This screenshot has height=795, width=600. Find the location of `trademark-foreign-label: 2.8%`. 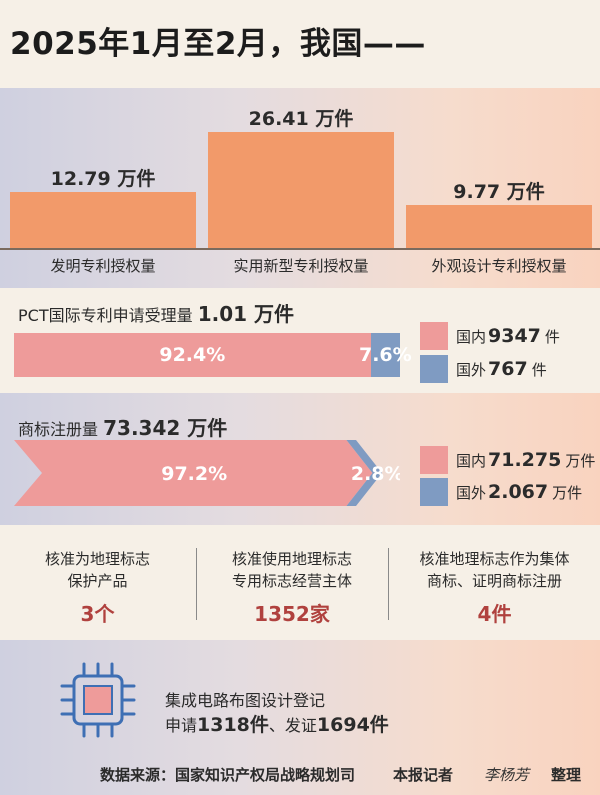

trademark-foreign-label: 2.8% is located at coordinates (375, 474).